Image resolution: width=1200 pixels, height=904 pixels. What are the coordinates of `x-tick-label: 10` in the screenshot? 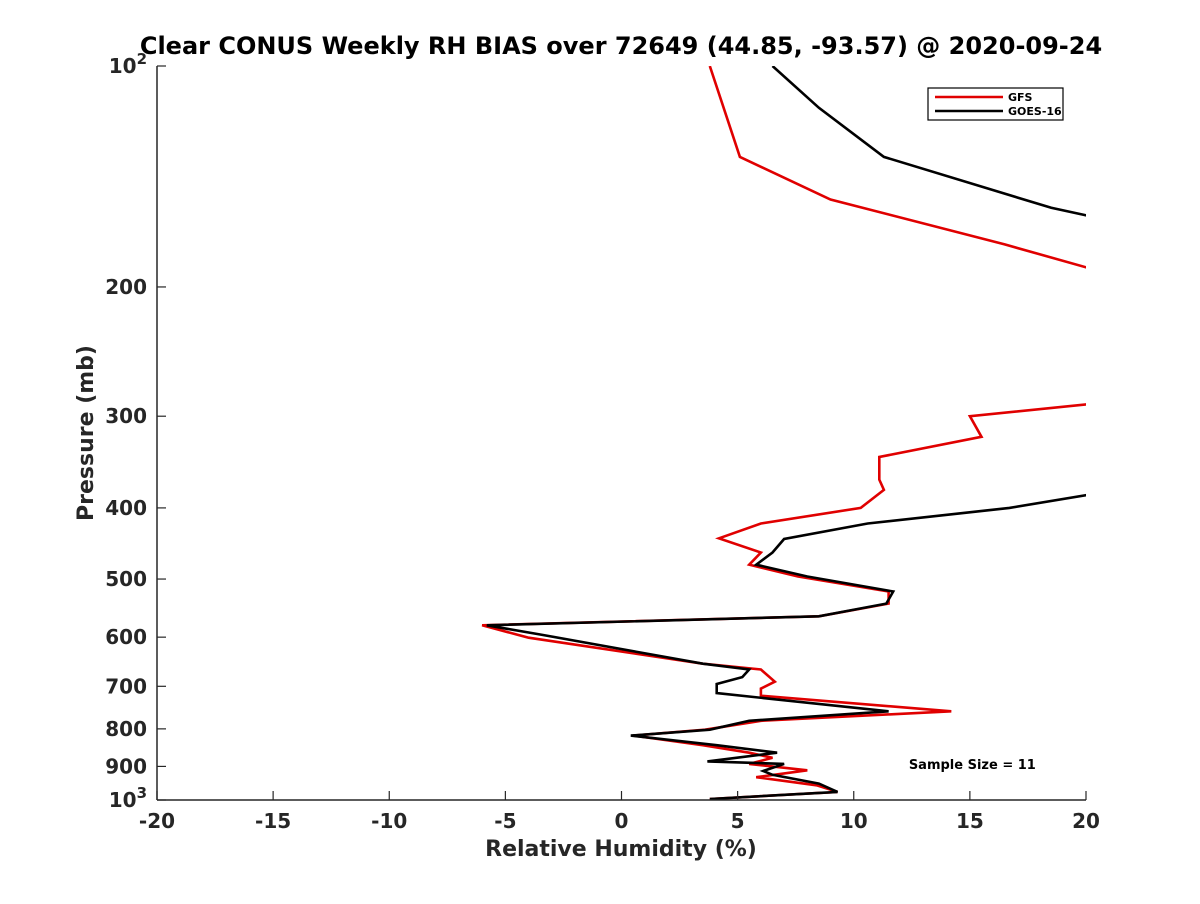 It's located at (854, 821).